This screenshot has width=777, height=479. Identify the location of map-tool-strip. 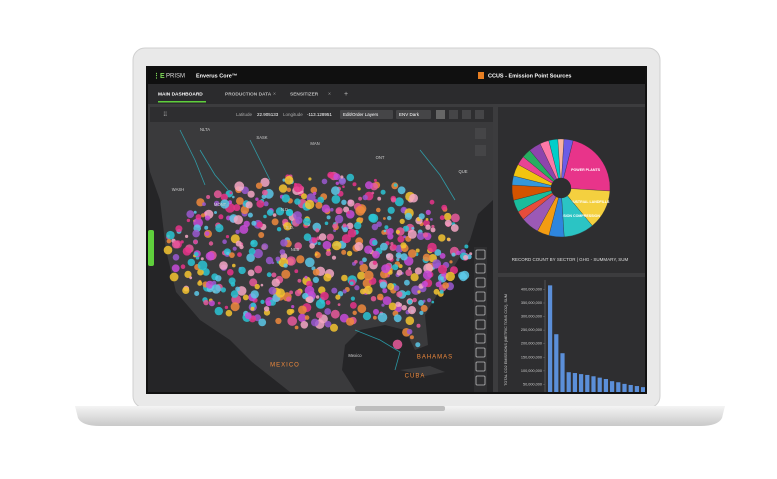
(480, 319).